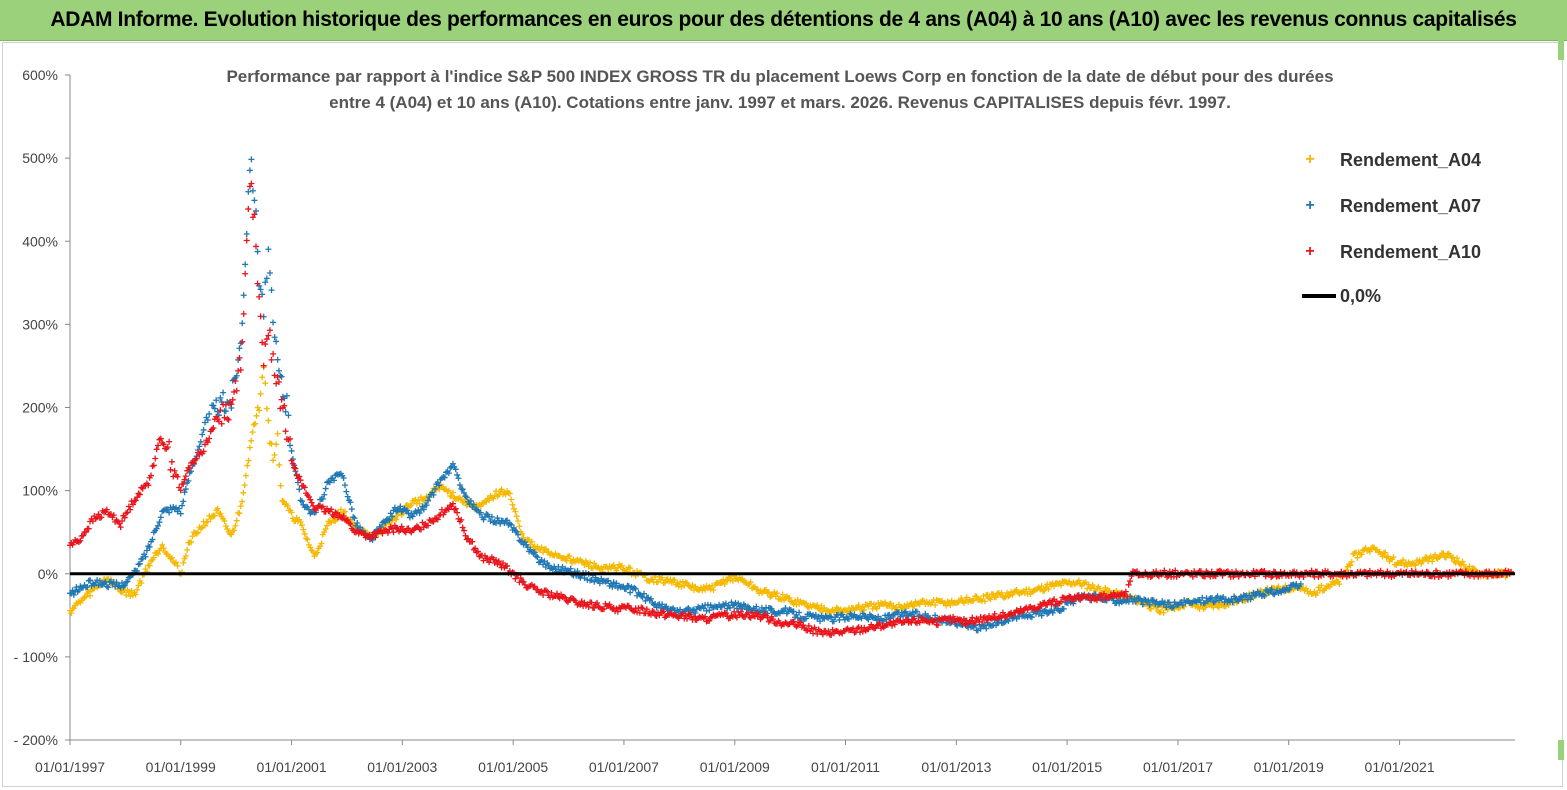 This screenshot has height=790, width=1567. I want to click on frame-corner-bottom, so click(1561, 750).